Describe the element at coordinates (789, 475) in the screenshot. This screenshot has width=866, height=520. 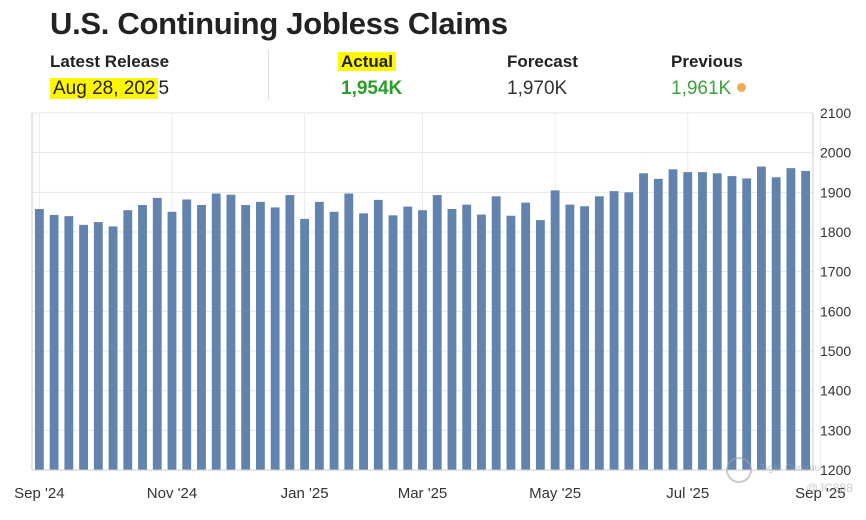
I see `watermark: Tiger Commu @JC888` at that location.